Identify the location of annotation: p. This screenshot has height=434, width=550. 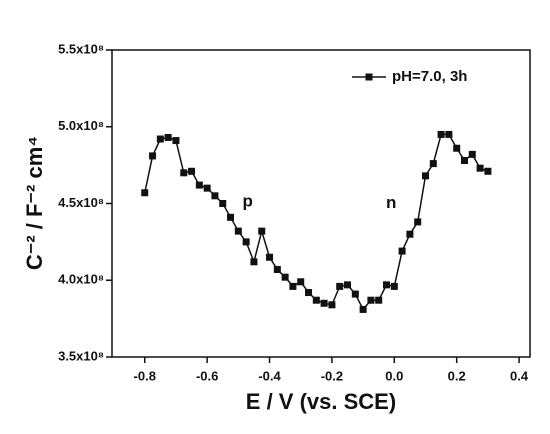
(247, 200).